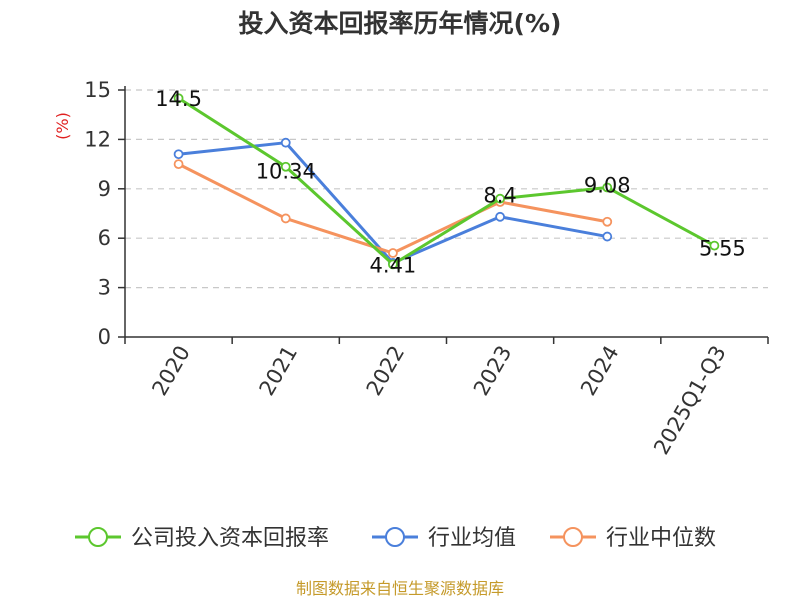  I want to click on y-tick-label: 6, so click(104, 238).